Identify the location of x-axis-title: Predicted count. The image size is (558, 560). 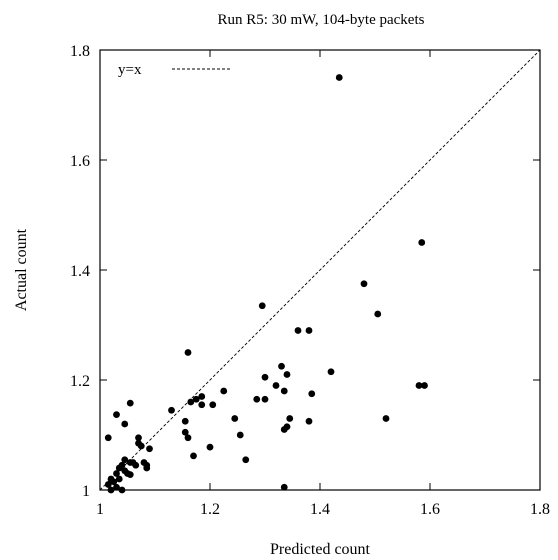
(320, 549).